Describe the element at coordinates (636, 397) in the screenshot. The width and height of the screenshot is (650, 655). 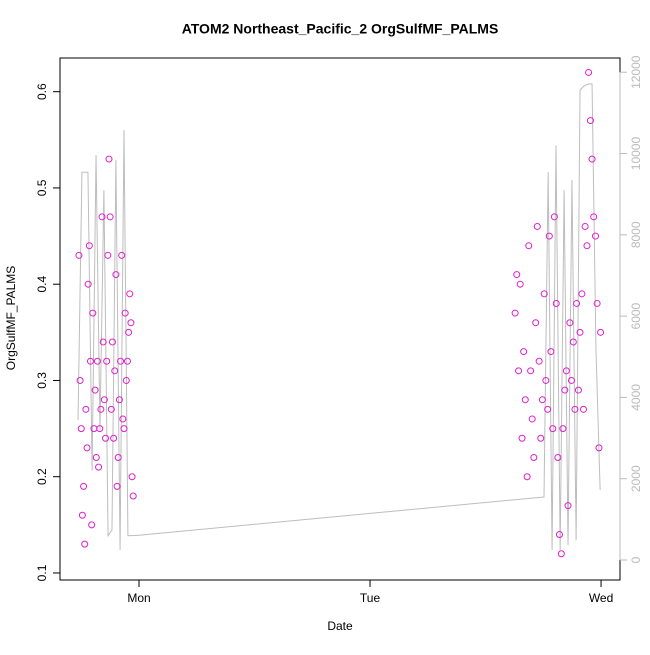
I see `y2-tick-label: 4000` at that location.